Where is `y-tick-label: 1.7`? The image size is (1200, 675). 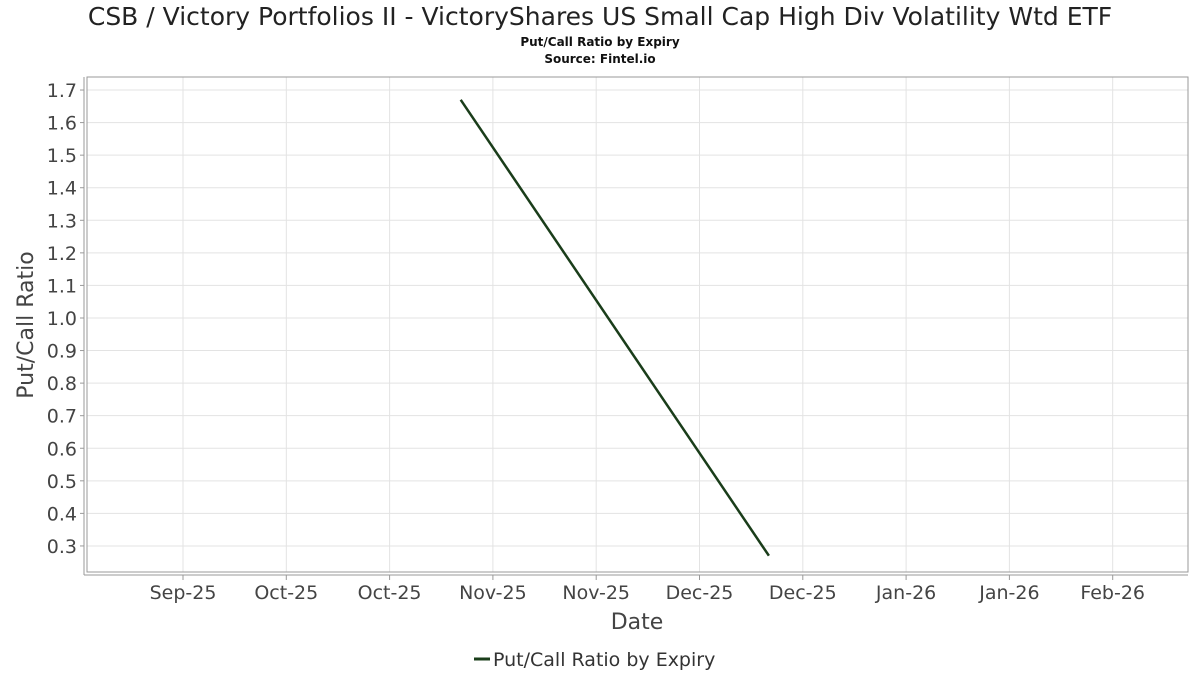 y-tick-label: 1.7 is located at coordinates (62, 91).